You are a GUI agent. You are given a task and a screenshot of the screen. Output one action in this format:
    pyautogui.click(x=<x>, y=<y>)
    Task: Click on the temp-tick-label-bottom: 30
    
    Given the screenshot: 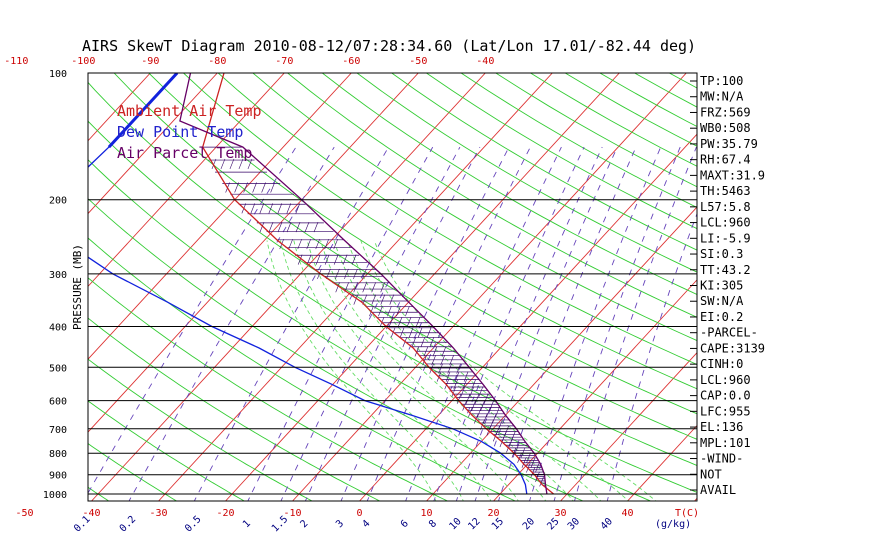 What is the action you would take?
    pyautogui.click(x=561, y=513)
    